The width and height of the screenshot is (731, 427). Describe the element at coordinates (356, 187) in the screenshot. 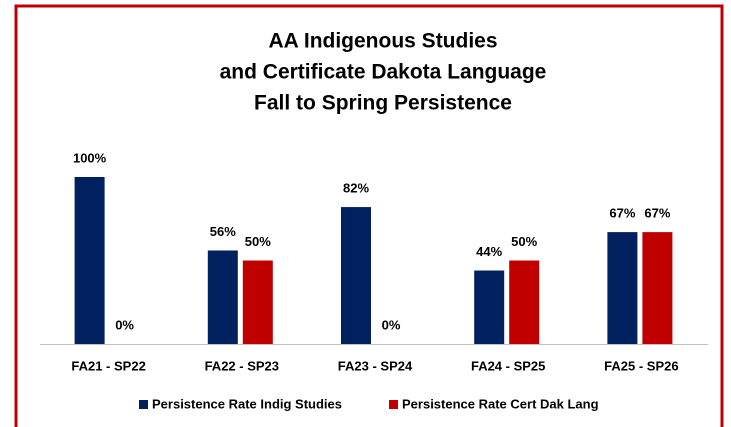

I see `data-label: 82%` at that location.